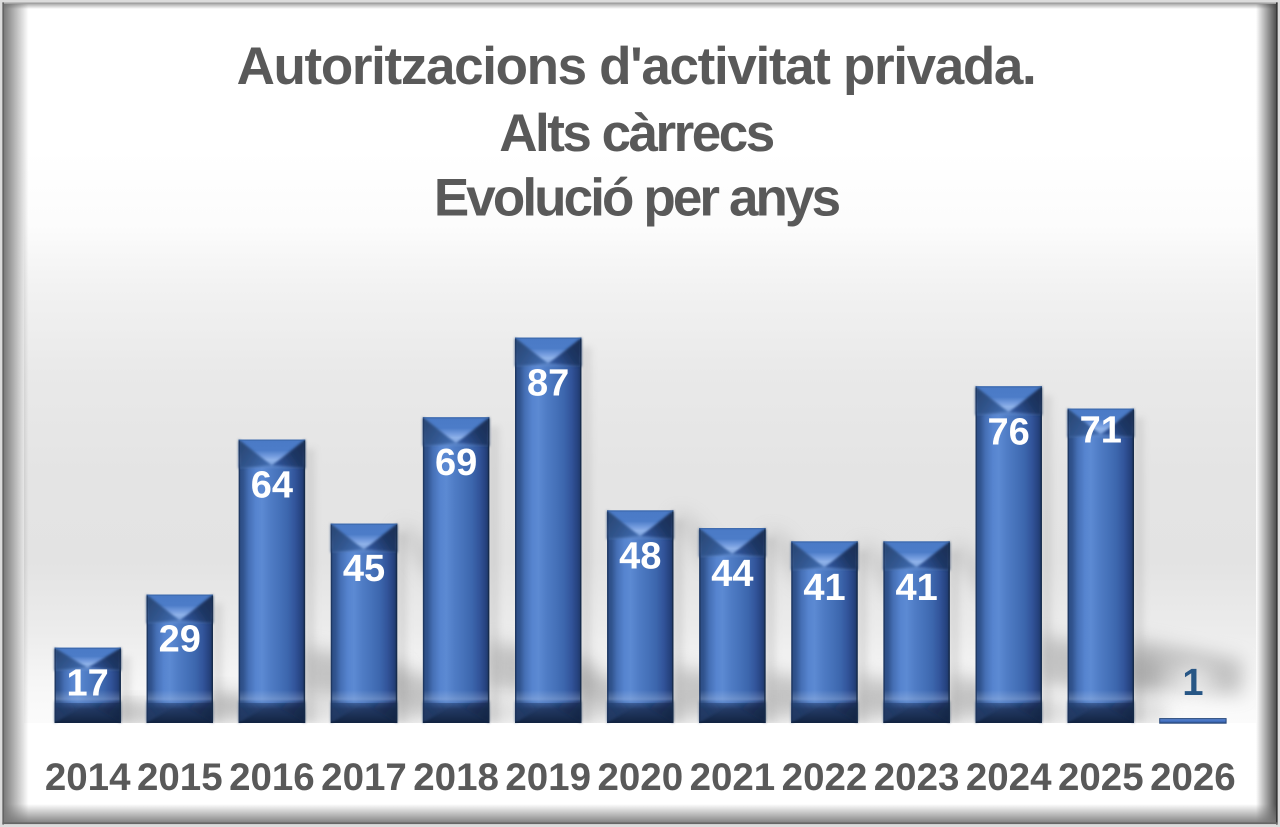 The height and width of the screenshot is (827, 1280). Describe the element at coordinates (456, 777) in the screenshot. I see `svg-text: 2018` at that location.